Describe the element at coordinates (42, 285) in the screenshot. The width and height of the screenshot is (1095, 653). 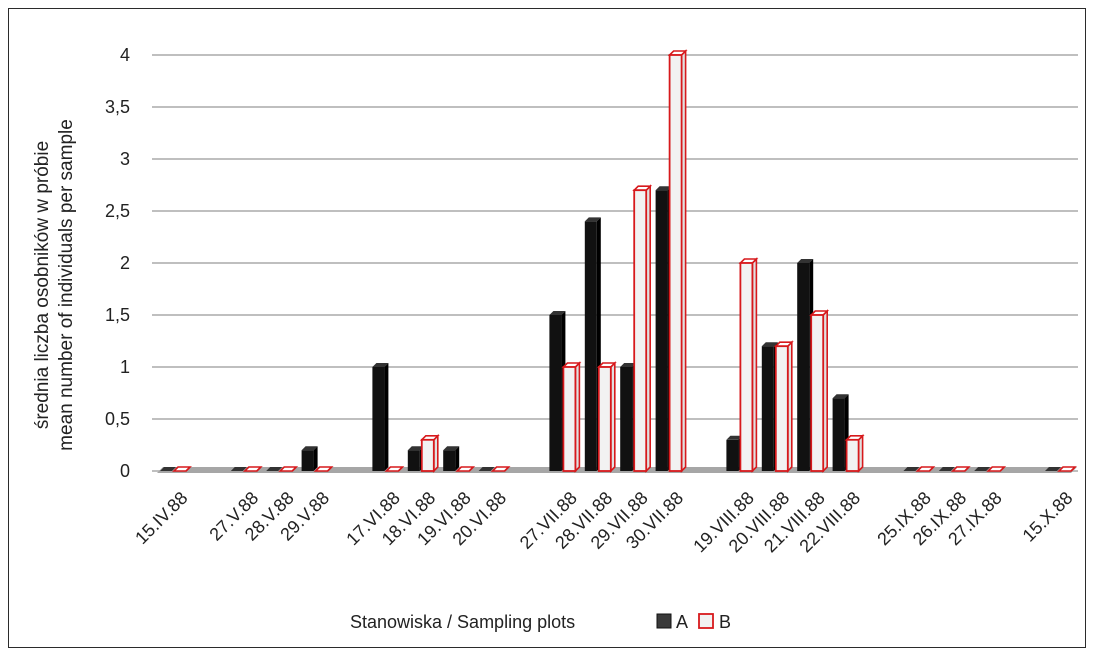
I see `y-axis-title-line1: średnia liczba osobników w próbie` at that location.